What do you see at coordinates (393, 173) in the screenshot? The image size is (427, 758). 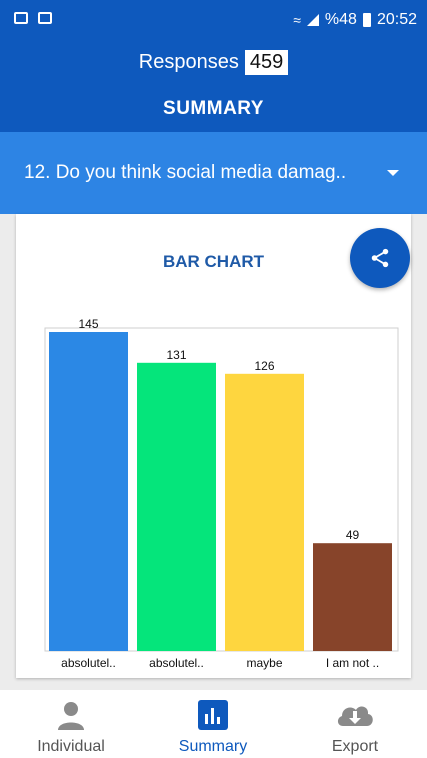 I see `chevron-down-icon` at bounding box center [393, 173].